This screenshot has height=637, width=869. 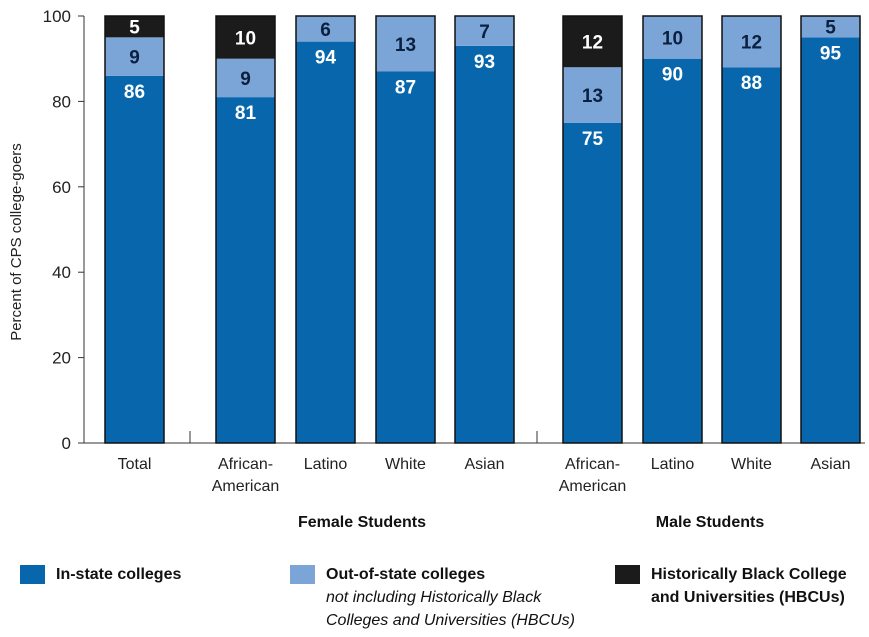 What do you see at coordinates (326, 58) in the screenshot?
I see `data-label: 94` at bounding box center [326, 58].